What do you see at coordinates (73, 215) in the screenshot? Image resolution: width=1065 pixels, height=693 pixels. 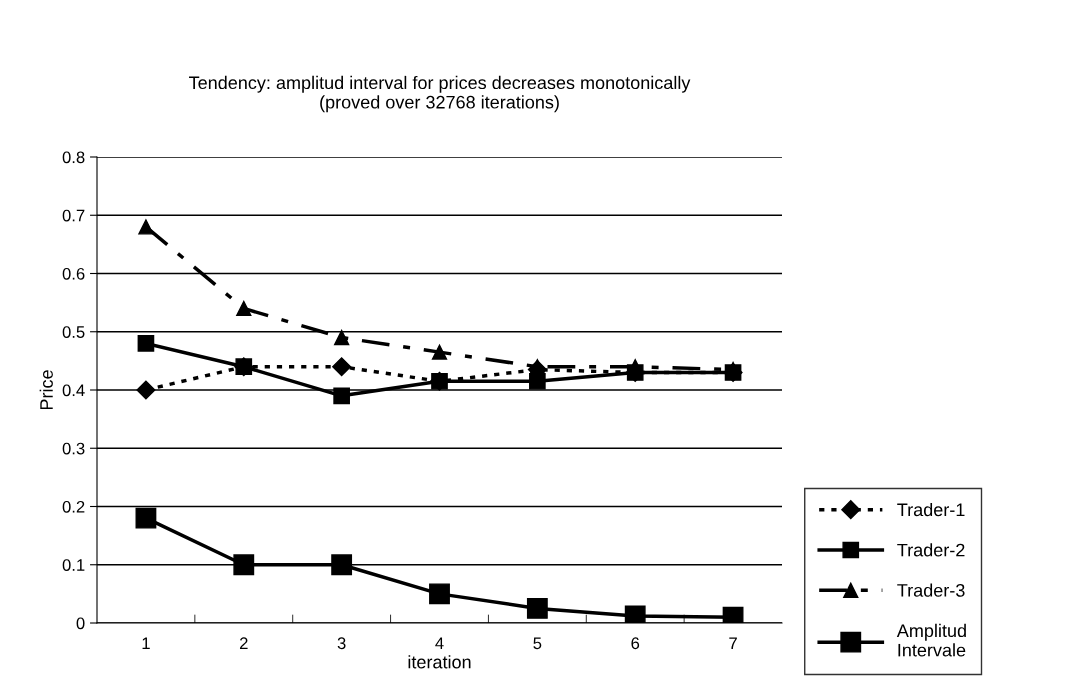 I see `y-tick-label: 0.7` at bounding box center [73, 215].